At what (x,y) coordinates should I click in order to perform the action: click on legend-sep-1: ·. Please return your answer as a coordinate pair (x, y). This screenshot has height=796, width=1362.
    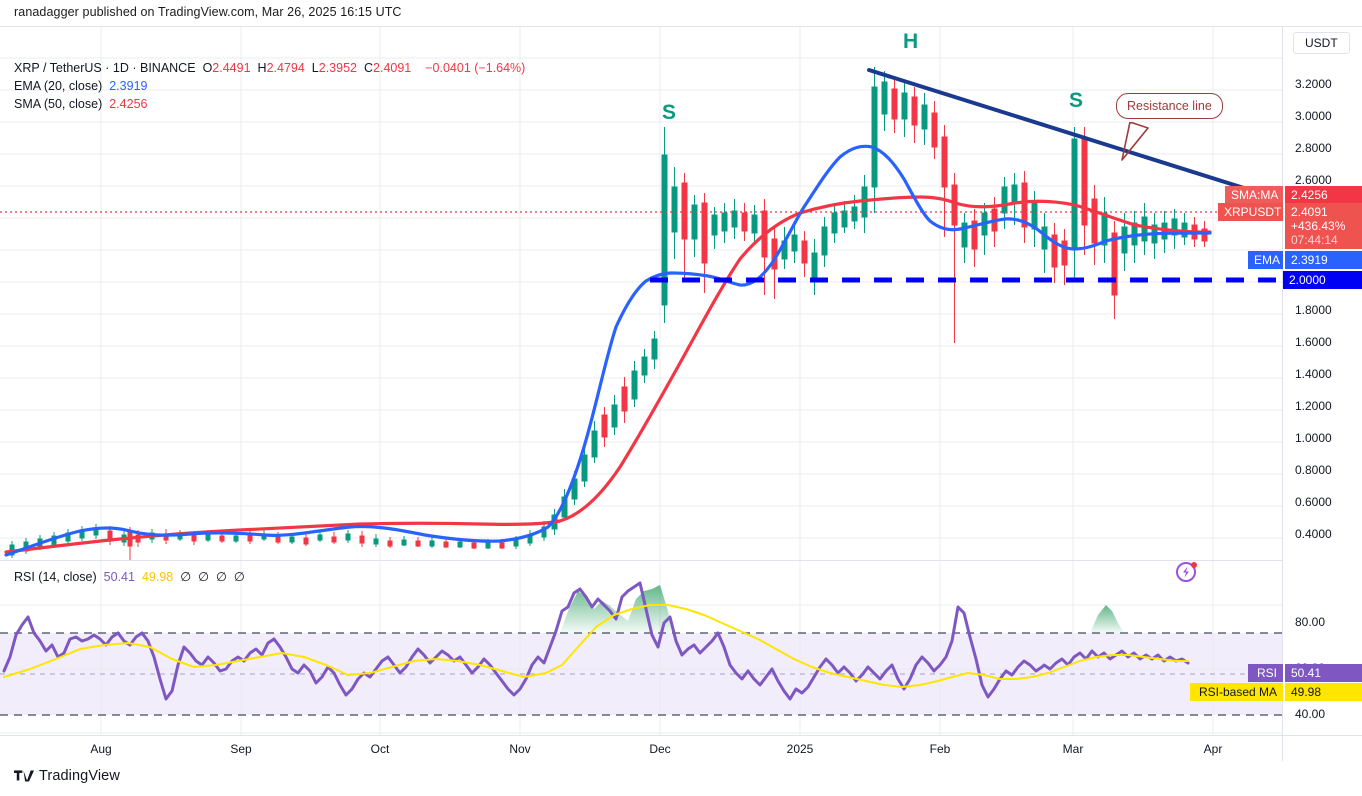
    Looking at the image, I should click on (107, 68).